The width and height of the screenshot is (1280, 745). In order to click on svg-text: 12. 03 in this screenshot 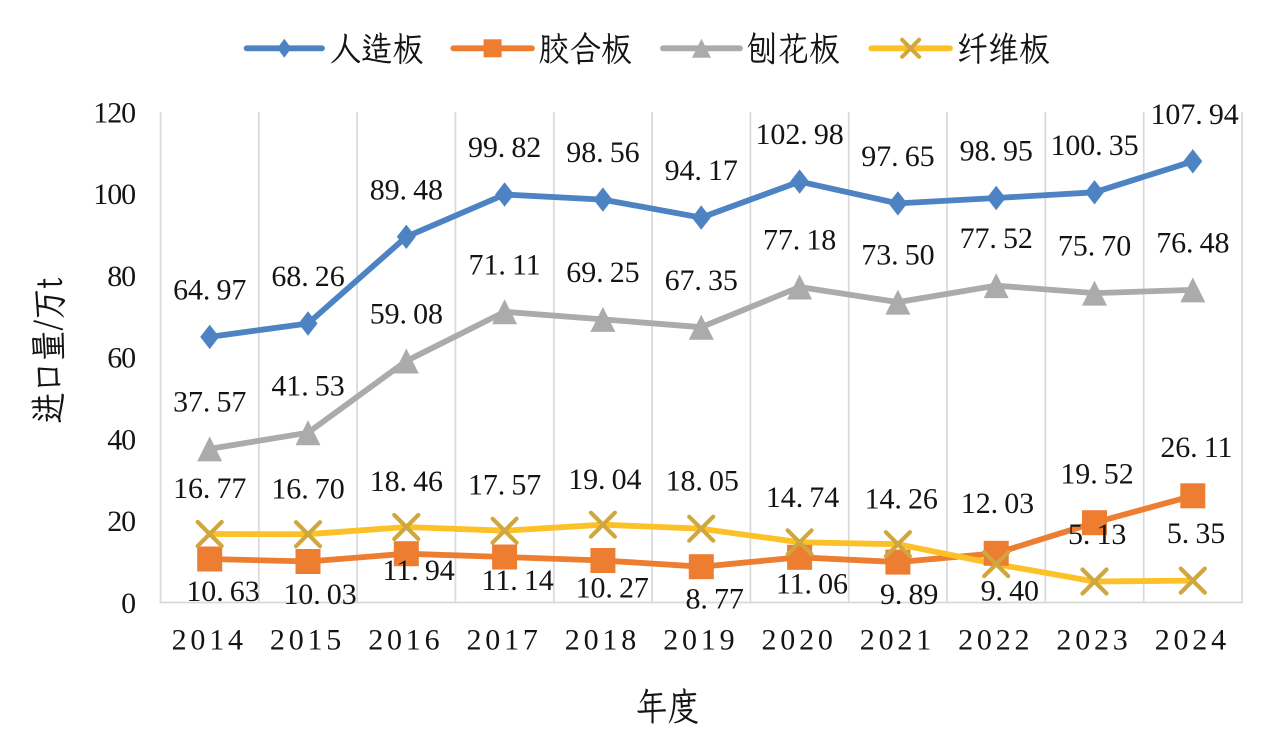, I will do `click(997, 503)`.